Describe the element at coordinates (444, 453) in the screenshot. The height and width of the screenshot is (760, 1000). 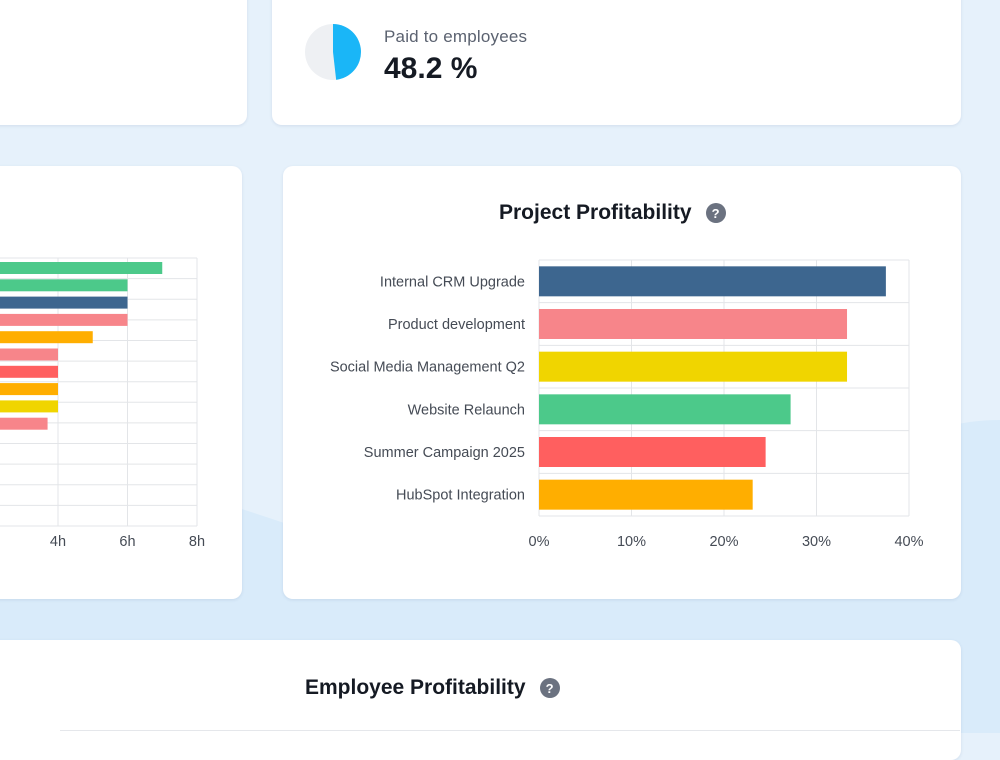
I see `category-label: Summer Campaign 2025` at that location.